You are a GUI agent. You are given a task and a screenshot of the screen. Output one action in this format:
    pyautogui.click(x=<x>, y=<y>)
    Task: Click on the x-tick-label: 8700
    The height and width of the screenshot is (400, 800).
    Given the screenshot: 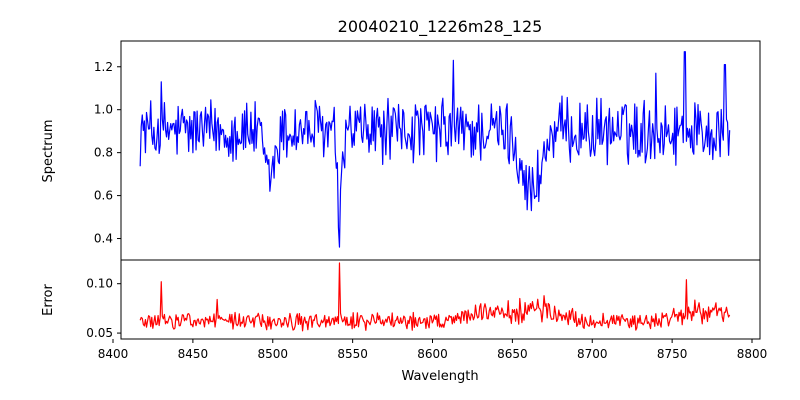 What is the action you would take?
    pyautogui.click(x=592, y=354)
    